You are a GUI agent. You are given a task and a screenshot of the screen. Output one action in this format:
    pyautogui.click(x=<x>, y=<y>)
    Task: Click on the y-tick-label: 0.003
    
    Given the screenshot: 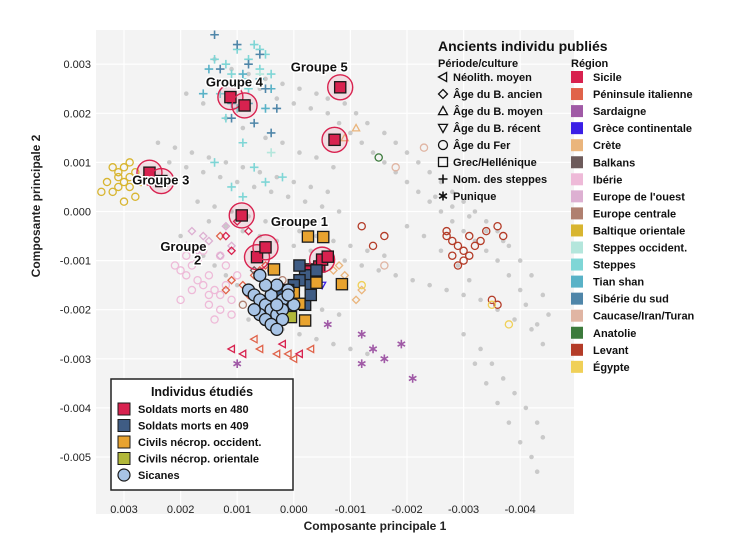 What is the action you would take?
    pyautogui.click(x=77, y=65)
    